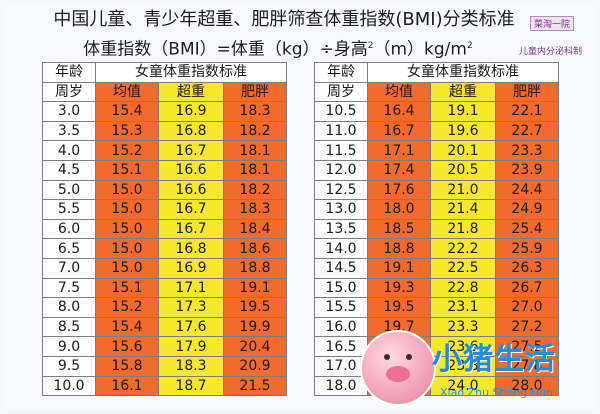 The height and width of the screenshot is (414, 600). What do you see at coordinates (527, 111) in the screenshot?
I see `obese-cell: 22.1` at bounding box center [527, 111].